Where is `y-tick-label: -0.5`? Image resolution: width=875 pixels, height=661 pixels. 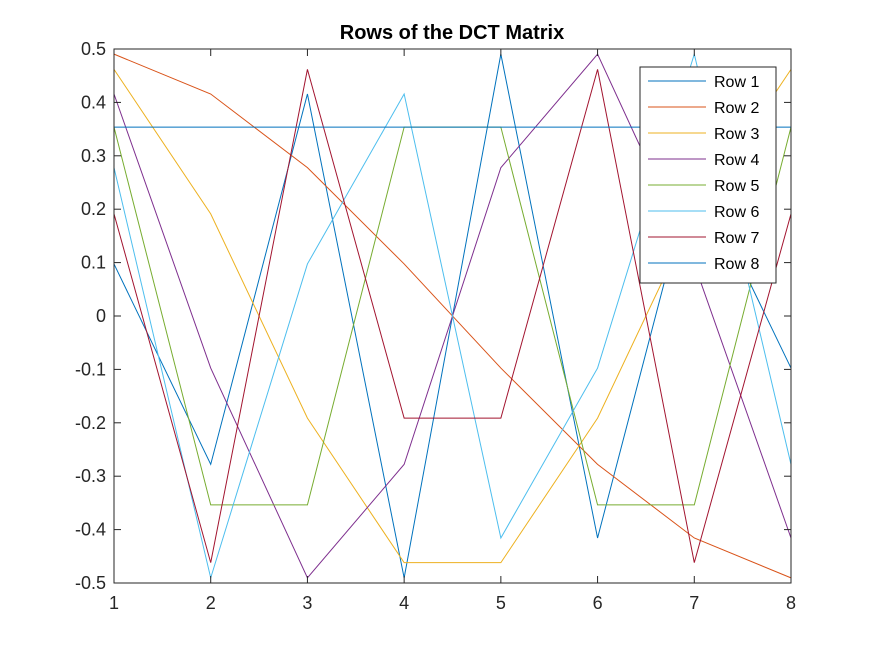
y-tick-label: -0.5 is located at coordinates (90, 583).